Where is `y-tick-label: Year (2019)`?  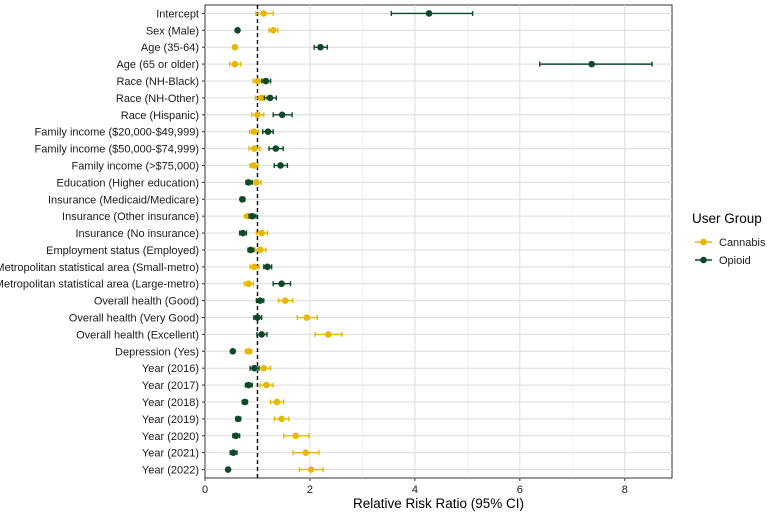
y-tick-label: Year (2019) is located at coordinates (170, 420).